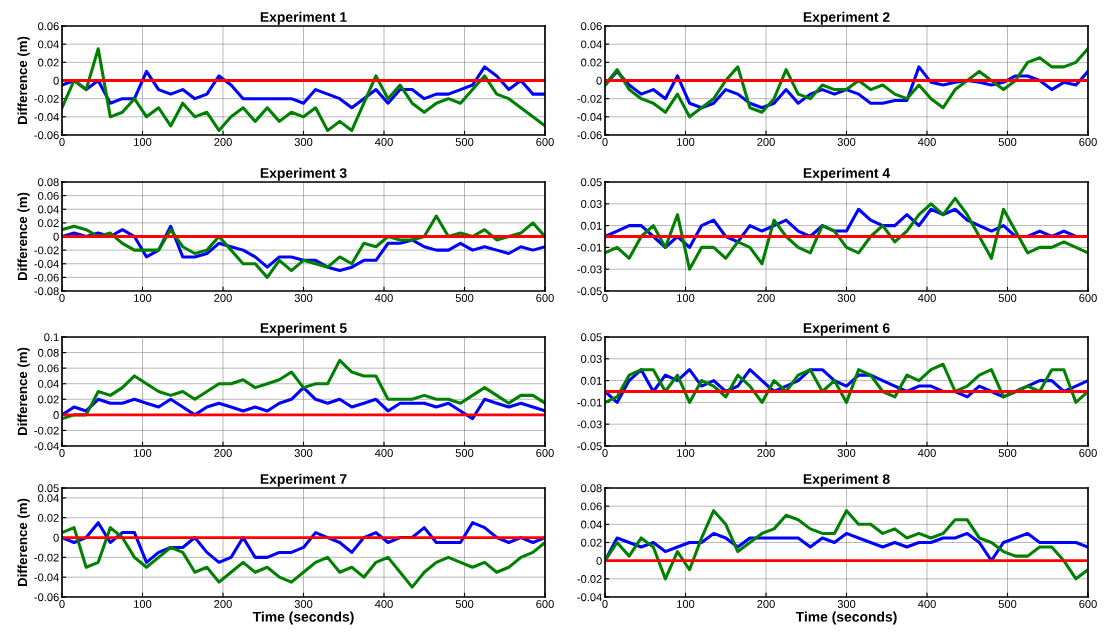 The width and height of the screenshot is (1104, 632). Describe the element at coordinates (847, 174) in the screenshot. I see `chart-title: Experiment 4` at that location.